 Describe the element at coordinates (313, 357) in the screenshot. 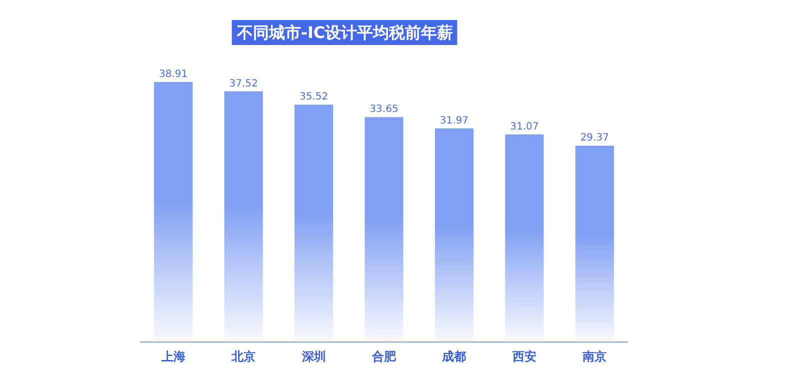

I see `x-tick-label: 深圳` at that location.